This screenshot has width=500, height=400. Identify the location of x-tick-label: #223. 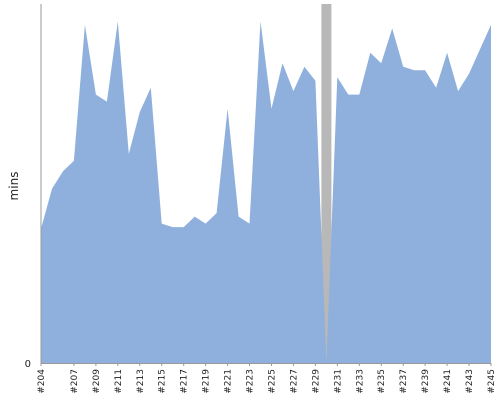
(251, 381).